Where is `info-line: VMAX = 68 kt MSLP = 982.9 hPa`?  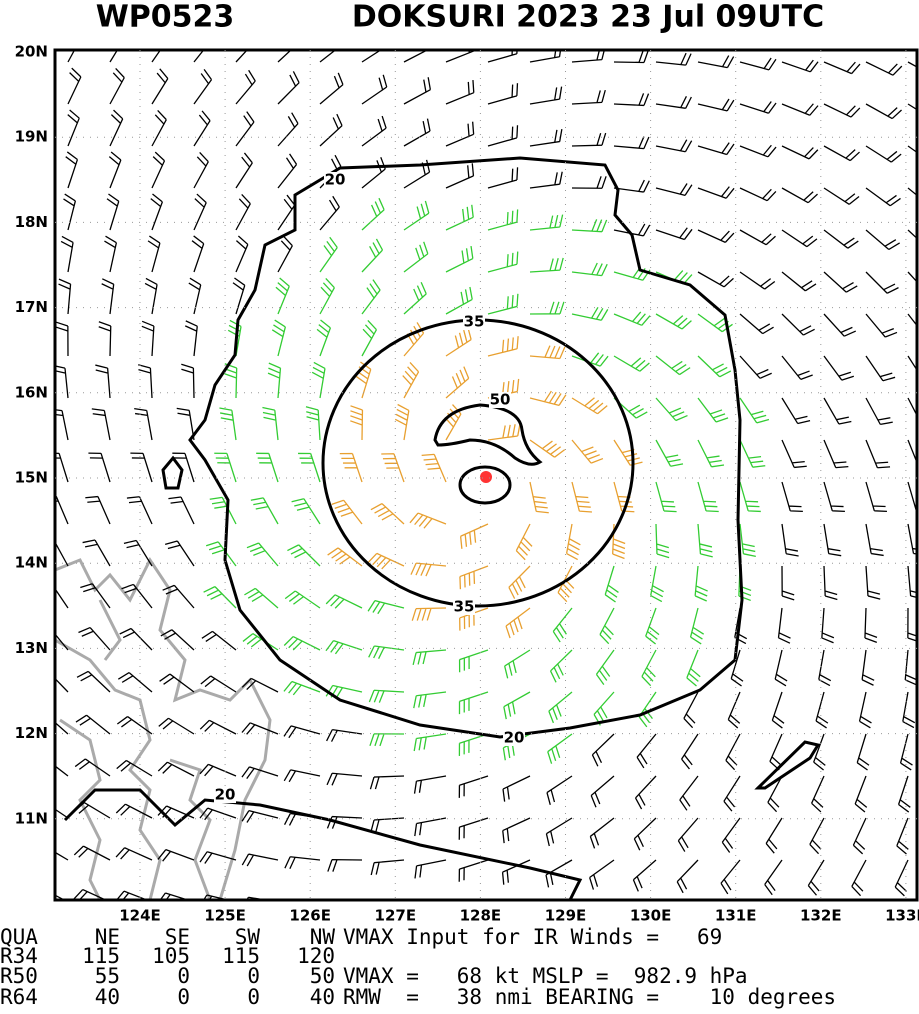
info-line: VMAX = 68 kt MSLP = 982.9 hPa is located at coordinates (545, 976).